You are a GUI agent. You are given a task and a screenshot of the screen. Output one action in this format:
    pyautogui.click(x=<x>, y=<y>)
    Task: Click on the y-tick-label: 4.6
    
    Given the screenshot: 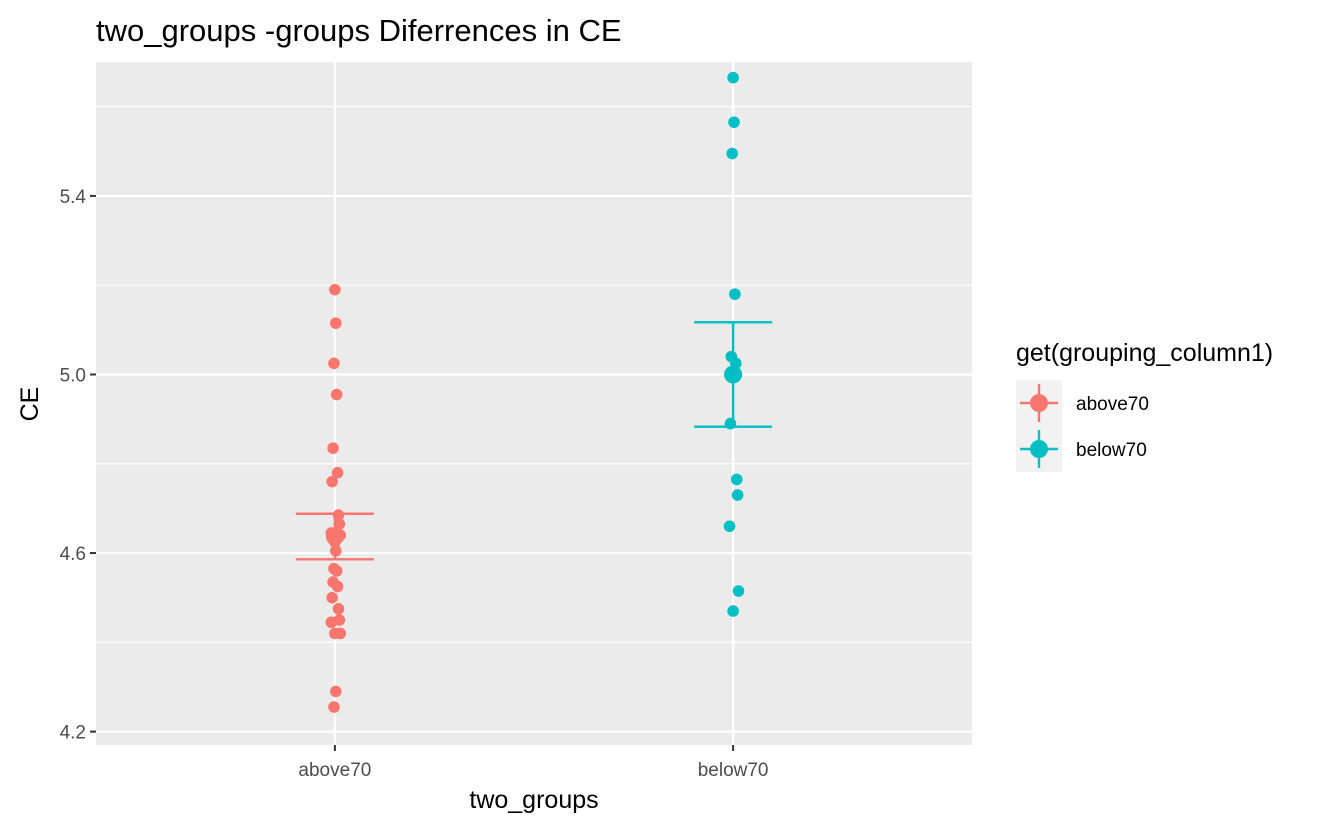 What is the action you would take?
    pyautogui.click(x=73, y=554)
    